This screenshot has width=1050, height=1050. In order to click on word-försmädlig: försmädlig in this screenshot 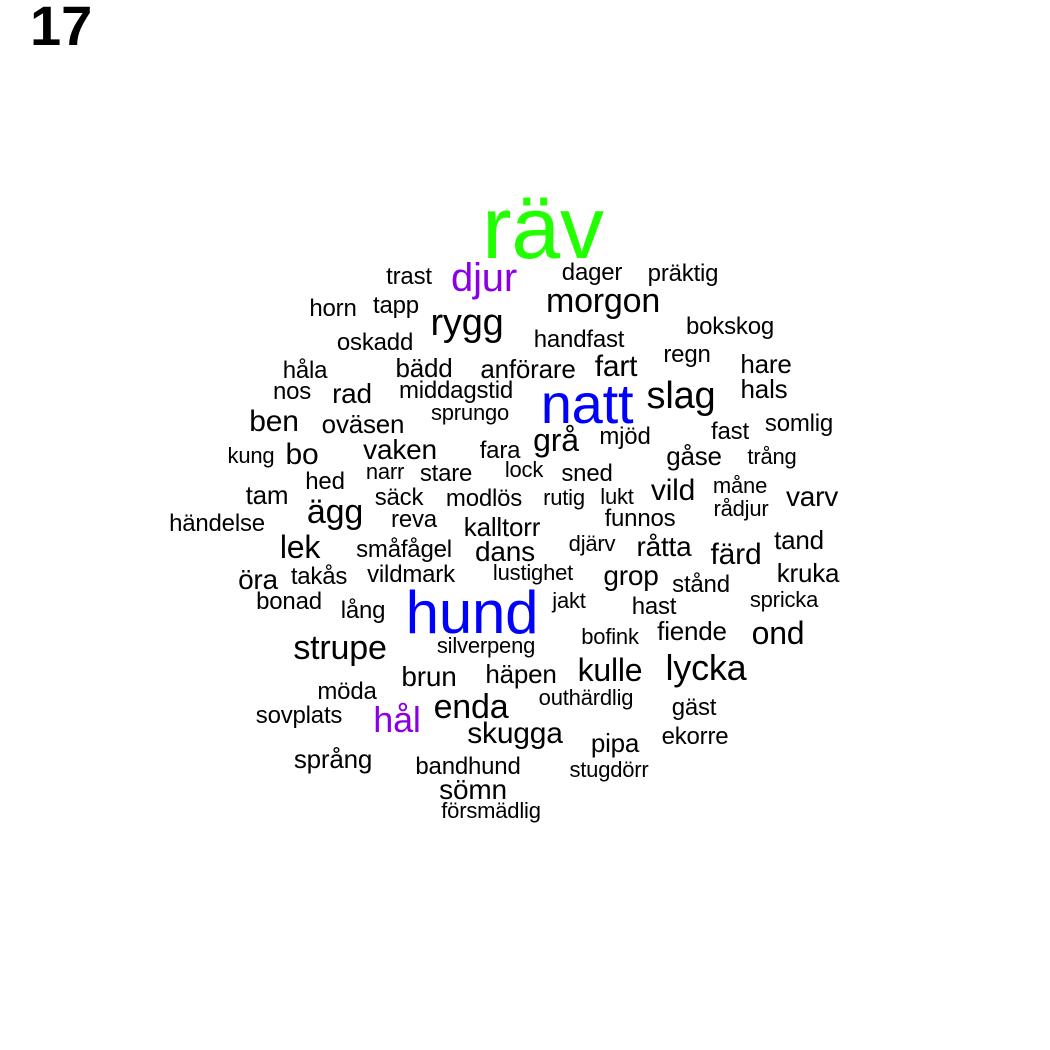, I will do `click(491, 810)`.